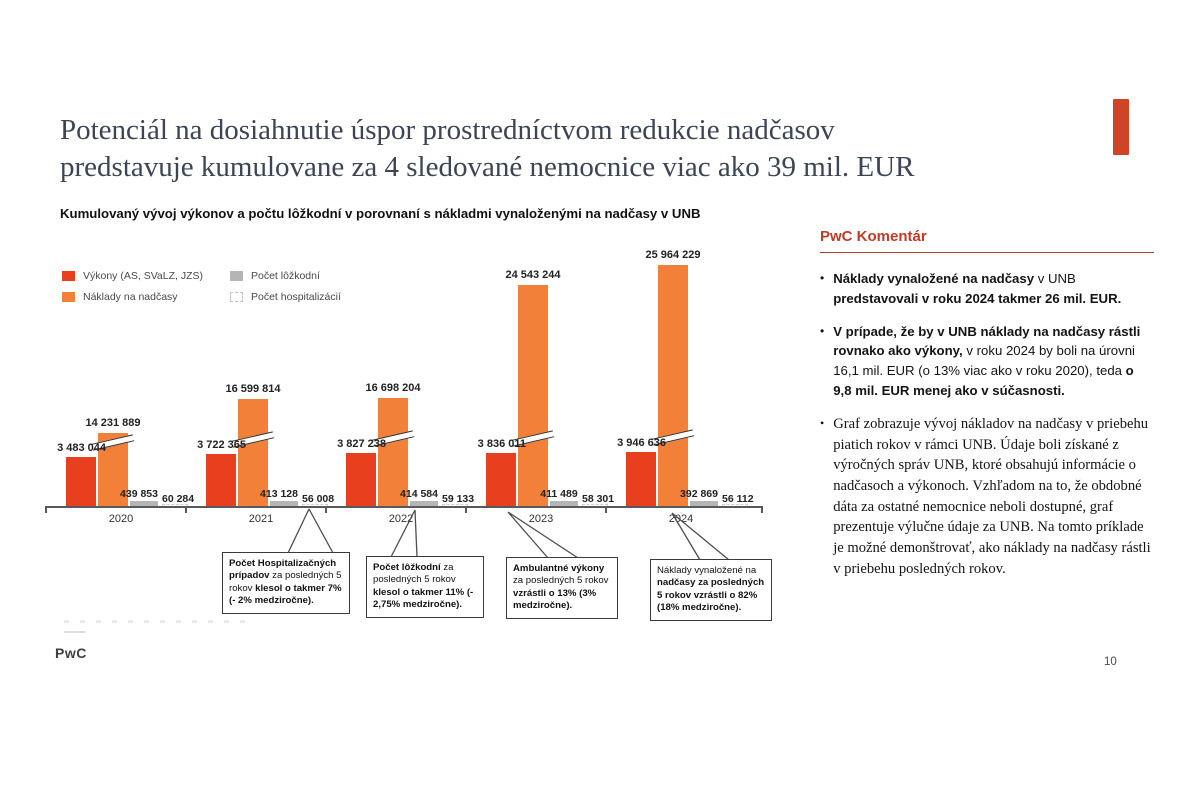 This screenshot has width=1200, height=800. What do you see at coordinates (283, 570) in the screenshot?
I see `text-run: Počet Hospitalizačných prípadov` at bounding box center [283, 570].